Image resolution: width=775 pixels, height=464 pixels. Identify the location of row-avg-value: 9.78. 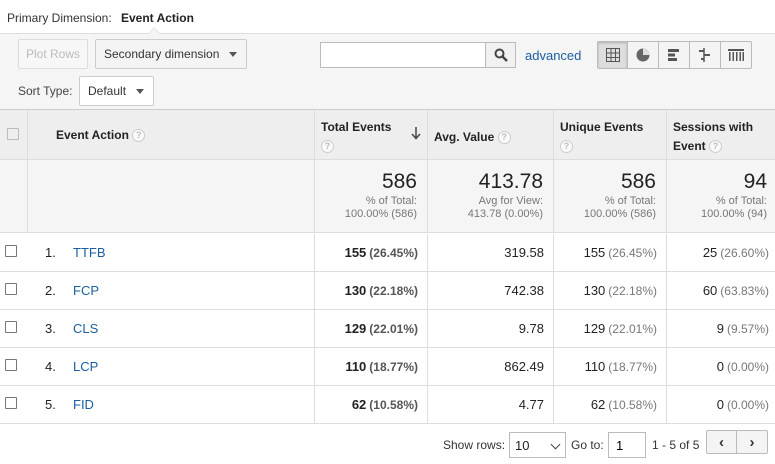
(531, 328).